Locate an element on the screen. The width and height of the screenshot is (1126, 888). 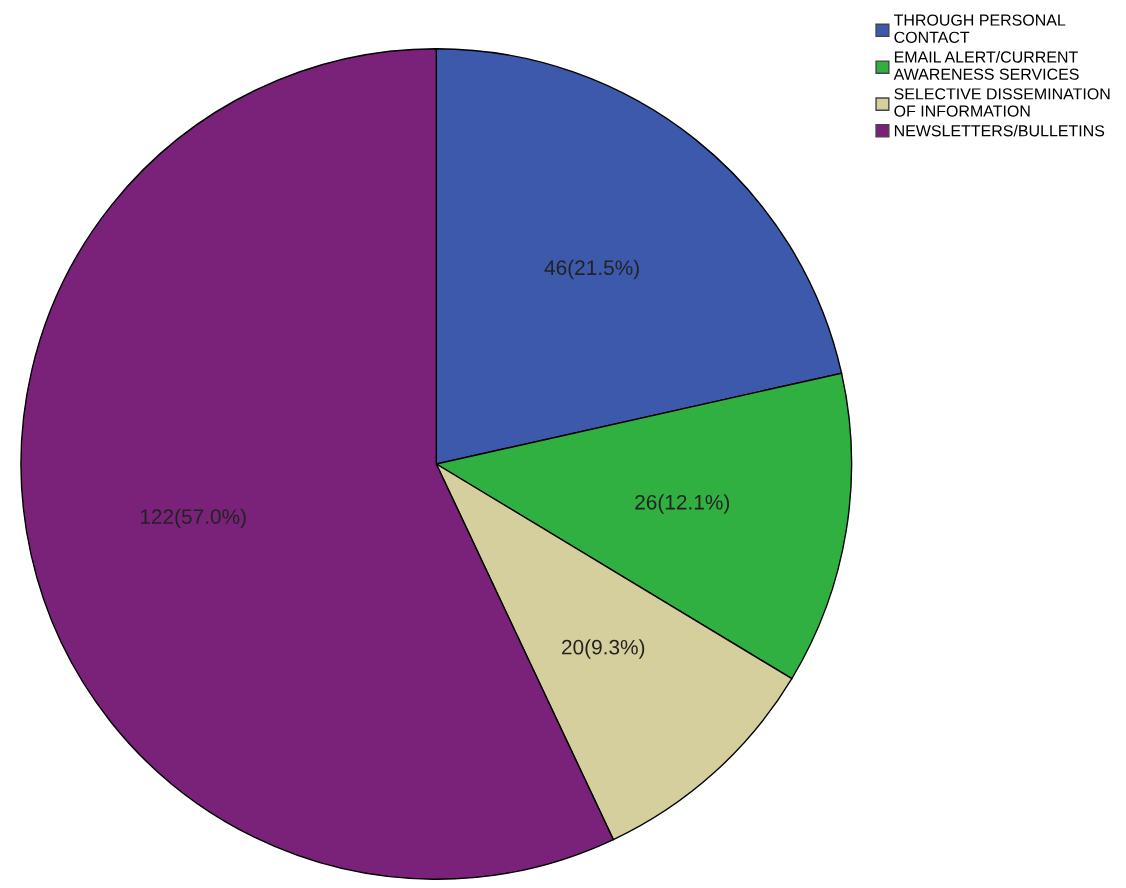
data-label: 122(57.0%) is located at coordinates (193, 518).